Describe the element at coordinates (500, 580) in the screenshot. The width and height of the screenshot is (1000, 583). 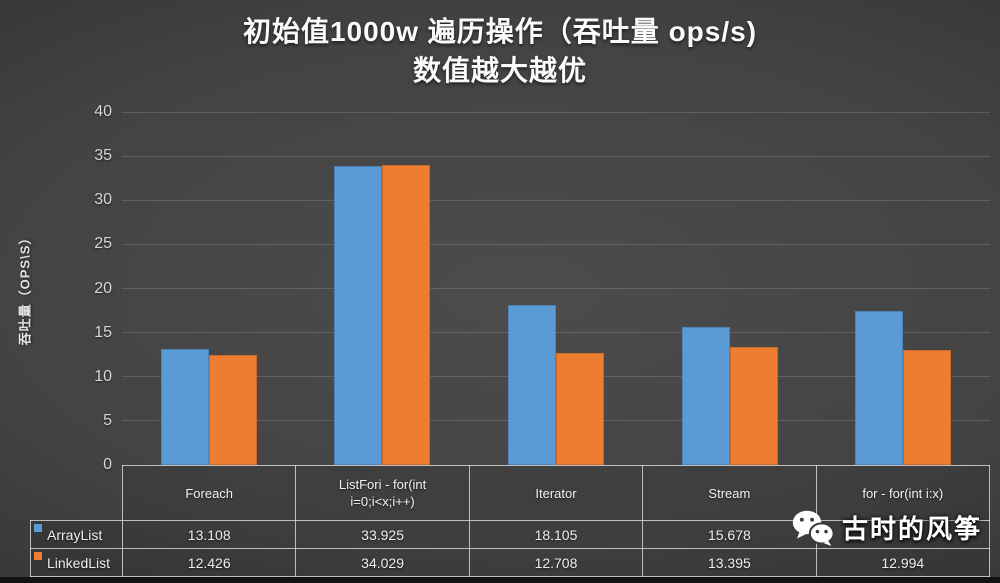
I see `bottom-edge-strip` at that location.